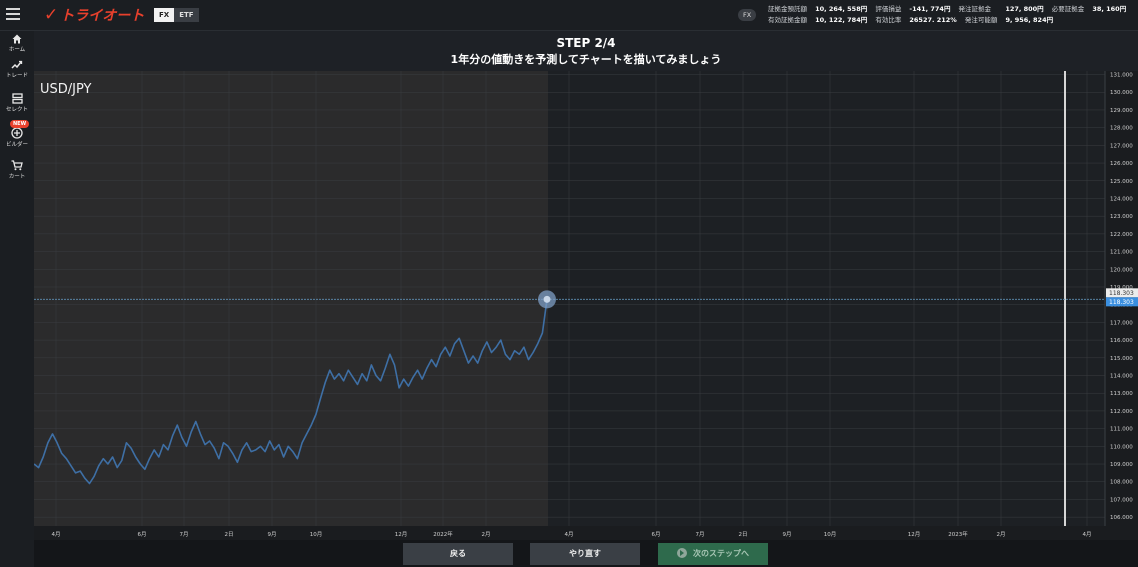 The image size is (1138, 567). Describe the element at coordinates (1121, 146) in the screenshot. I see `y-tick-label: 127.000` at that location.